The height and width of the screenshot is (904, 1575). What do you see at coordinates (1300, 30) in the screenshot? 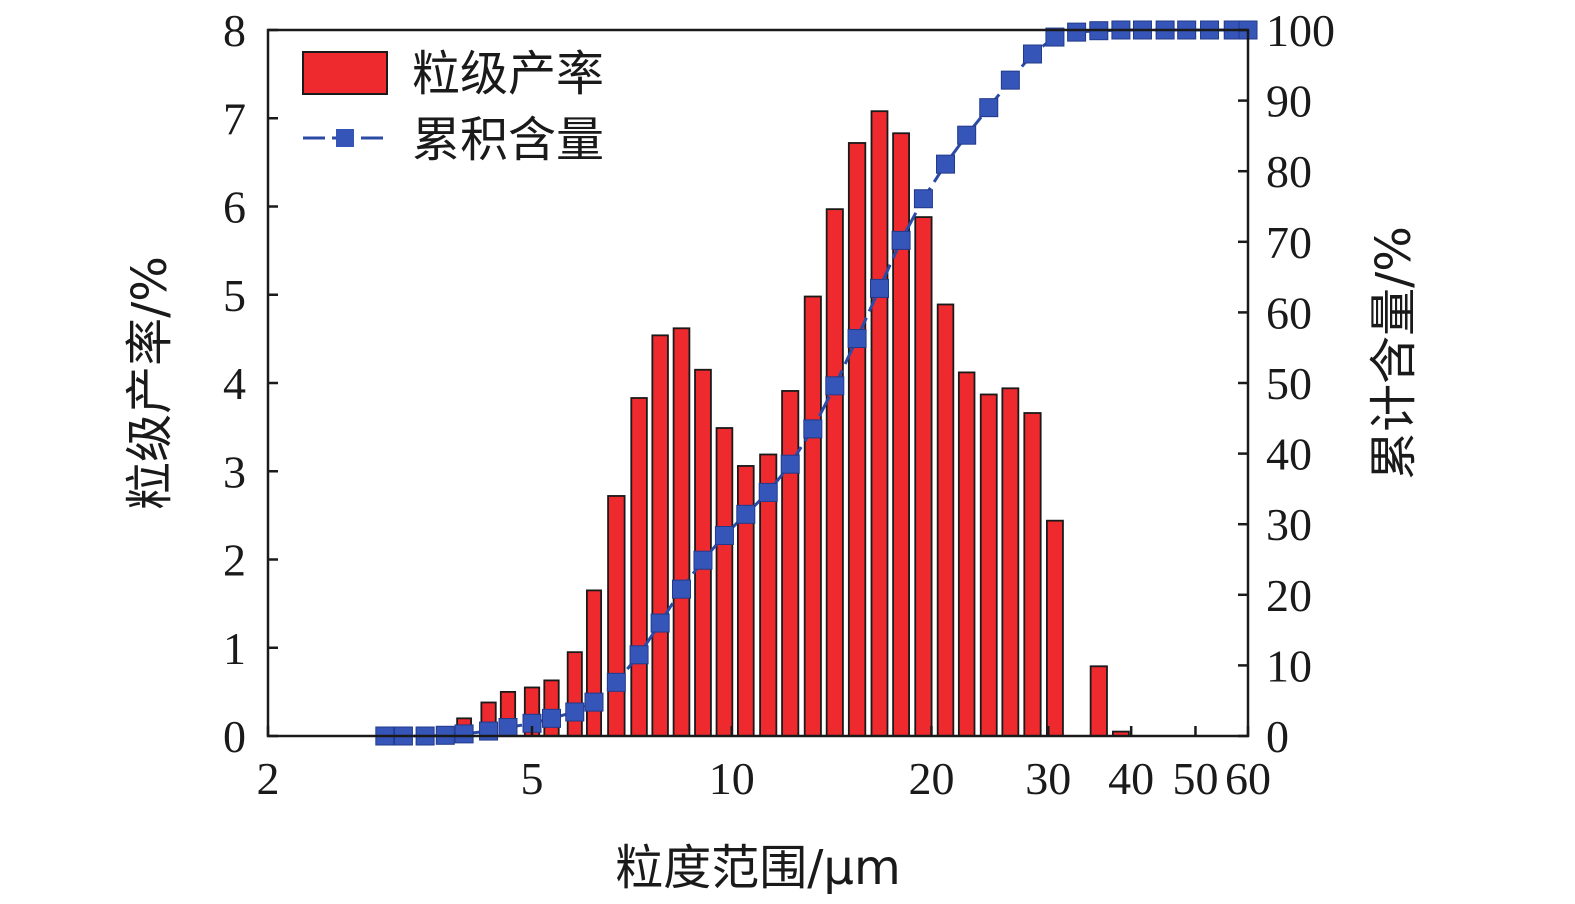
I see `y-right-tick-label: 100` at bounding box center [1300, 30].